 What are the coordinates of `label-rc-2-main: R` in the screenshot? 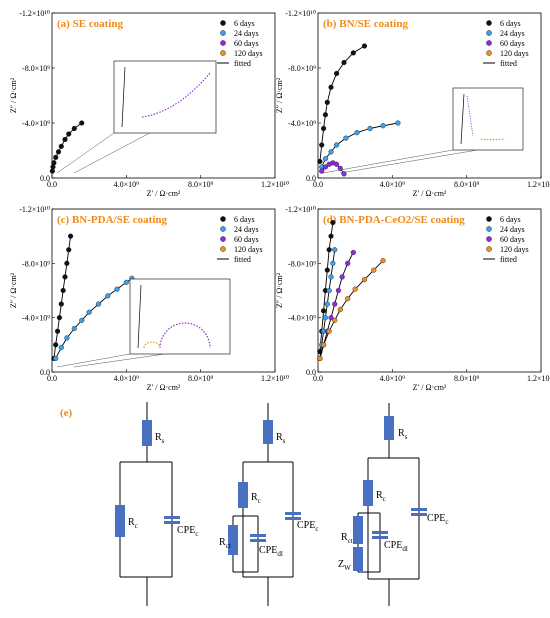 It's located at (254, 497).